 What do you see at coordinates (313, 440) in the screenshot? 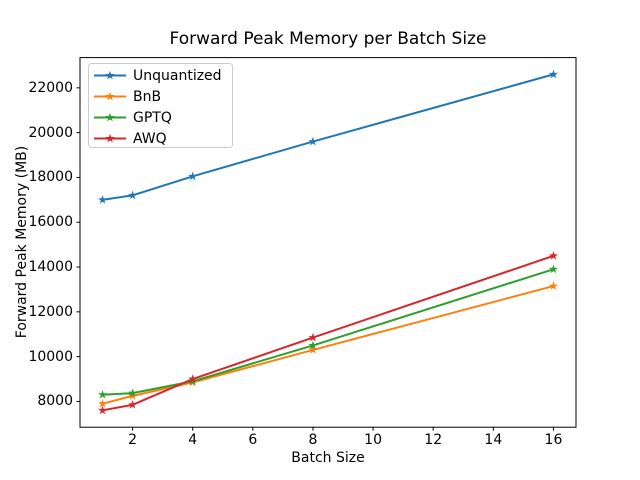
I see `x-tick-label-8: 8` at bounding box center [313, 440].